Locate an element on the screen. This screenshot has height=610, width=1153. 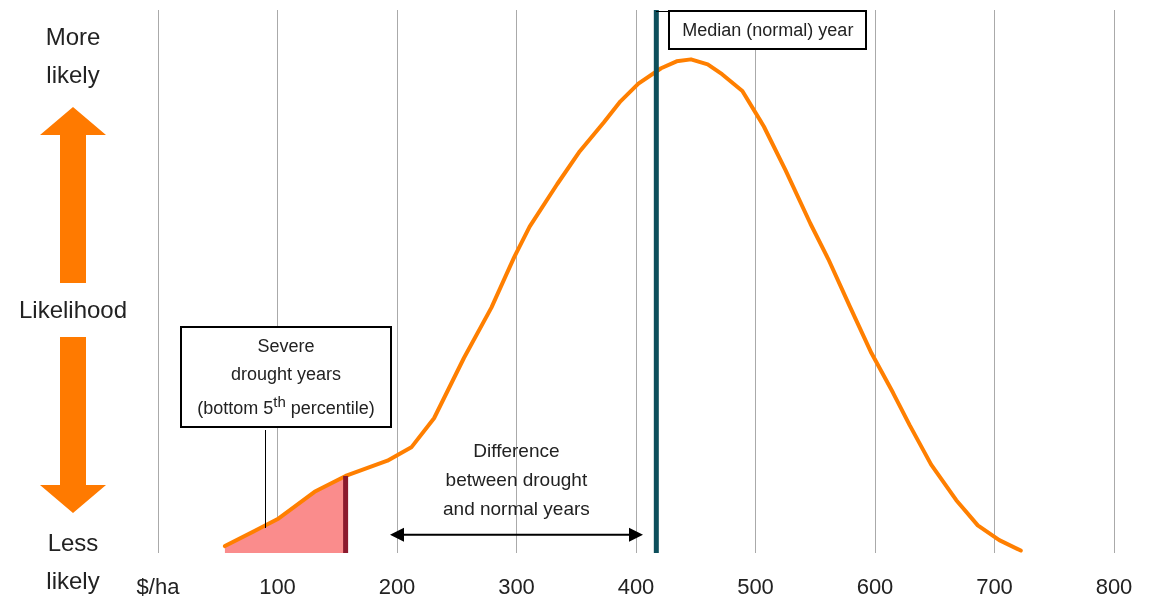
x-tick-label: 800 is located at coordinates (1114, 586).